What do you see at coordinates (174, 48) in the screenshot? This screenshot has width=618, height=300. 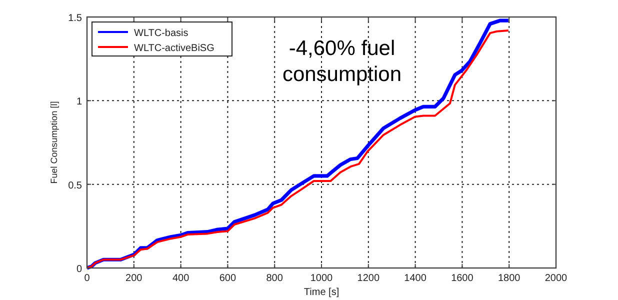 I see `legend-label: WLTC-activeBiSG` at bounding box center [174, 48].